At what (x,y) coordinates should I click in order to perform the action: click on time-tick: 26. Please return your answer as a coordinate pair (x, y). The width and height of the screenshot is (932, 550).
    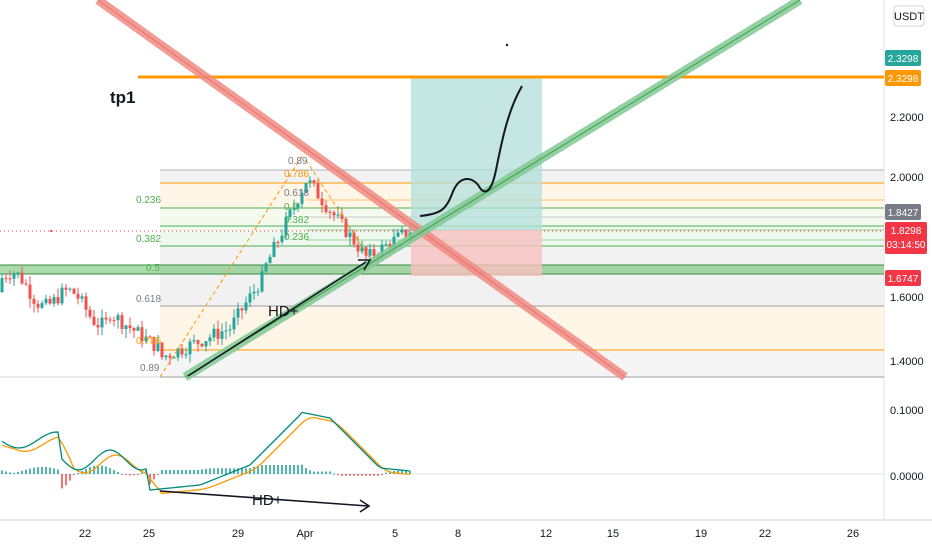
    Looking at the image, I should click on (853, 534).